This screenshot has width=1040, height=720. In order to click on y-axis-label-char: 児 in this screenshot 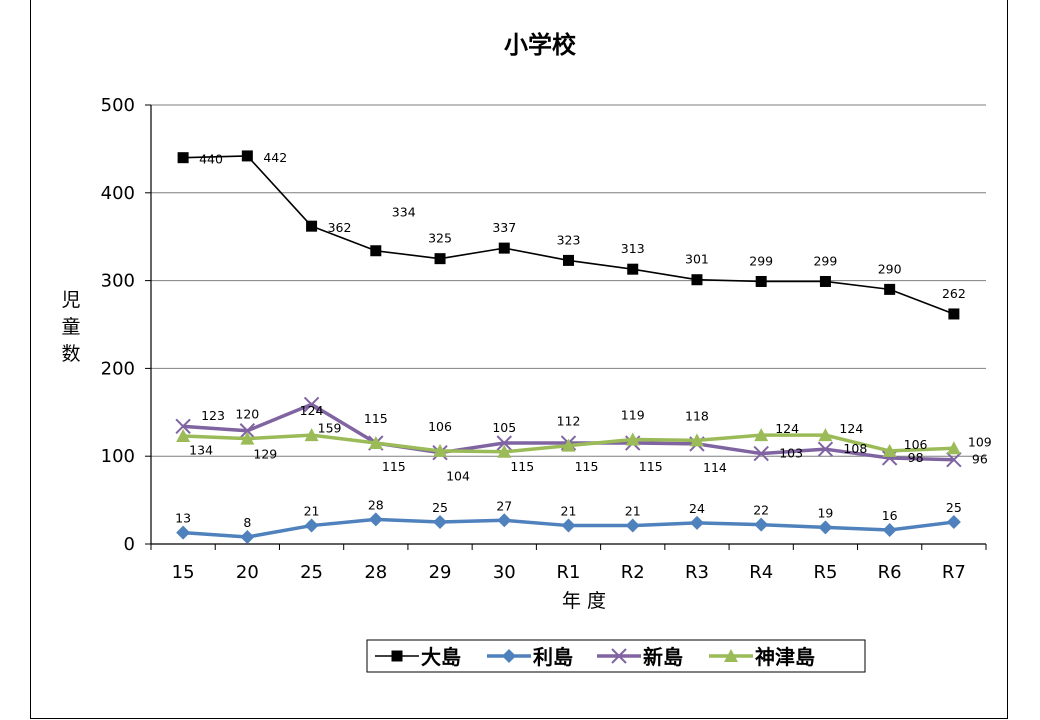, I will do `click(70, 300)`.